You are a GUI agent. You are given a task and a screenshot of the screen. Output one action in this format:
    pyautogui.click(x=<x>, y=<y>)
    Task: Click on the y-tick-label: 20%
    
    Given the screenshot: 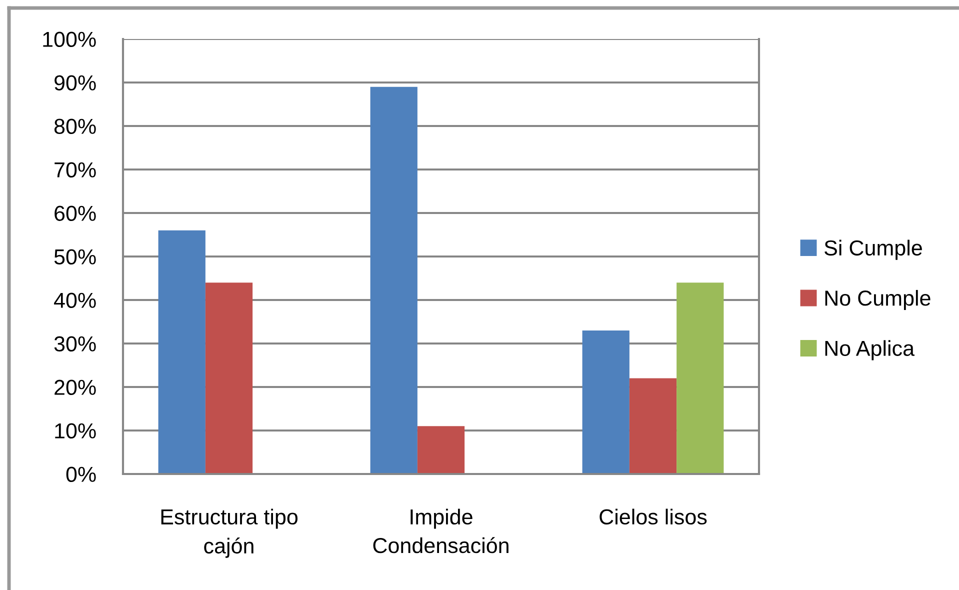 What is the action you would take?
    pyautogui.click(x=75, y=388)
    